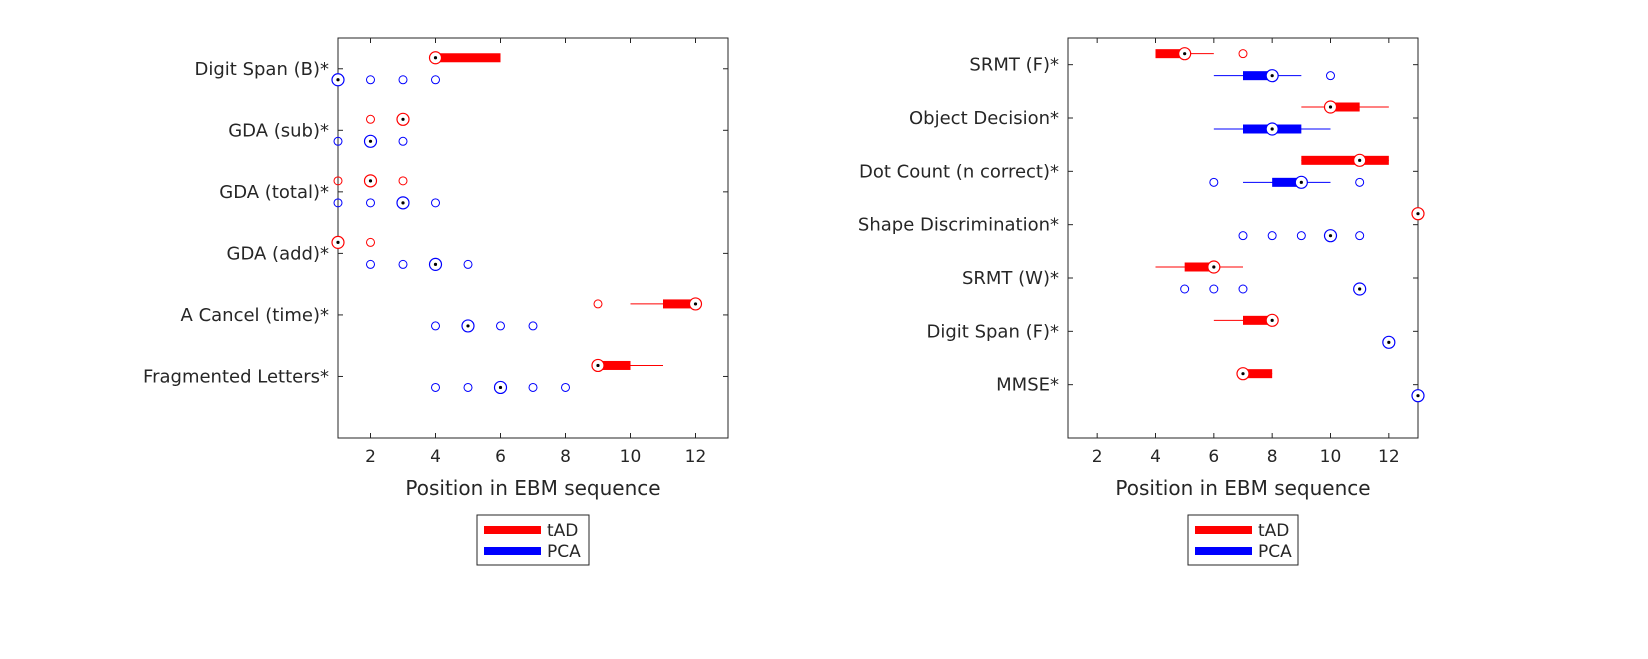  What do you see at coordinates (1014, 65) in the screenshot?
I see `y-tick-label: SRMT (F)*` at bounding box center [1014, 65].